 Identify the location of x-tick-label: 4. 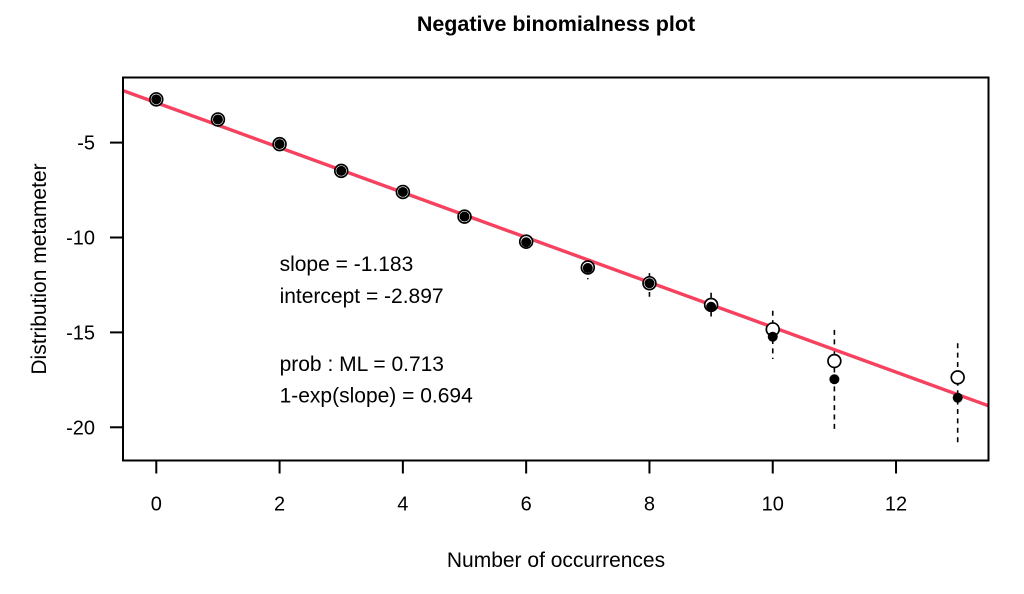
(402, 505).